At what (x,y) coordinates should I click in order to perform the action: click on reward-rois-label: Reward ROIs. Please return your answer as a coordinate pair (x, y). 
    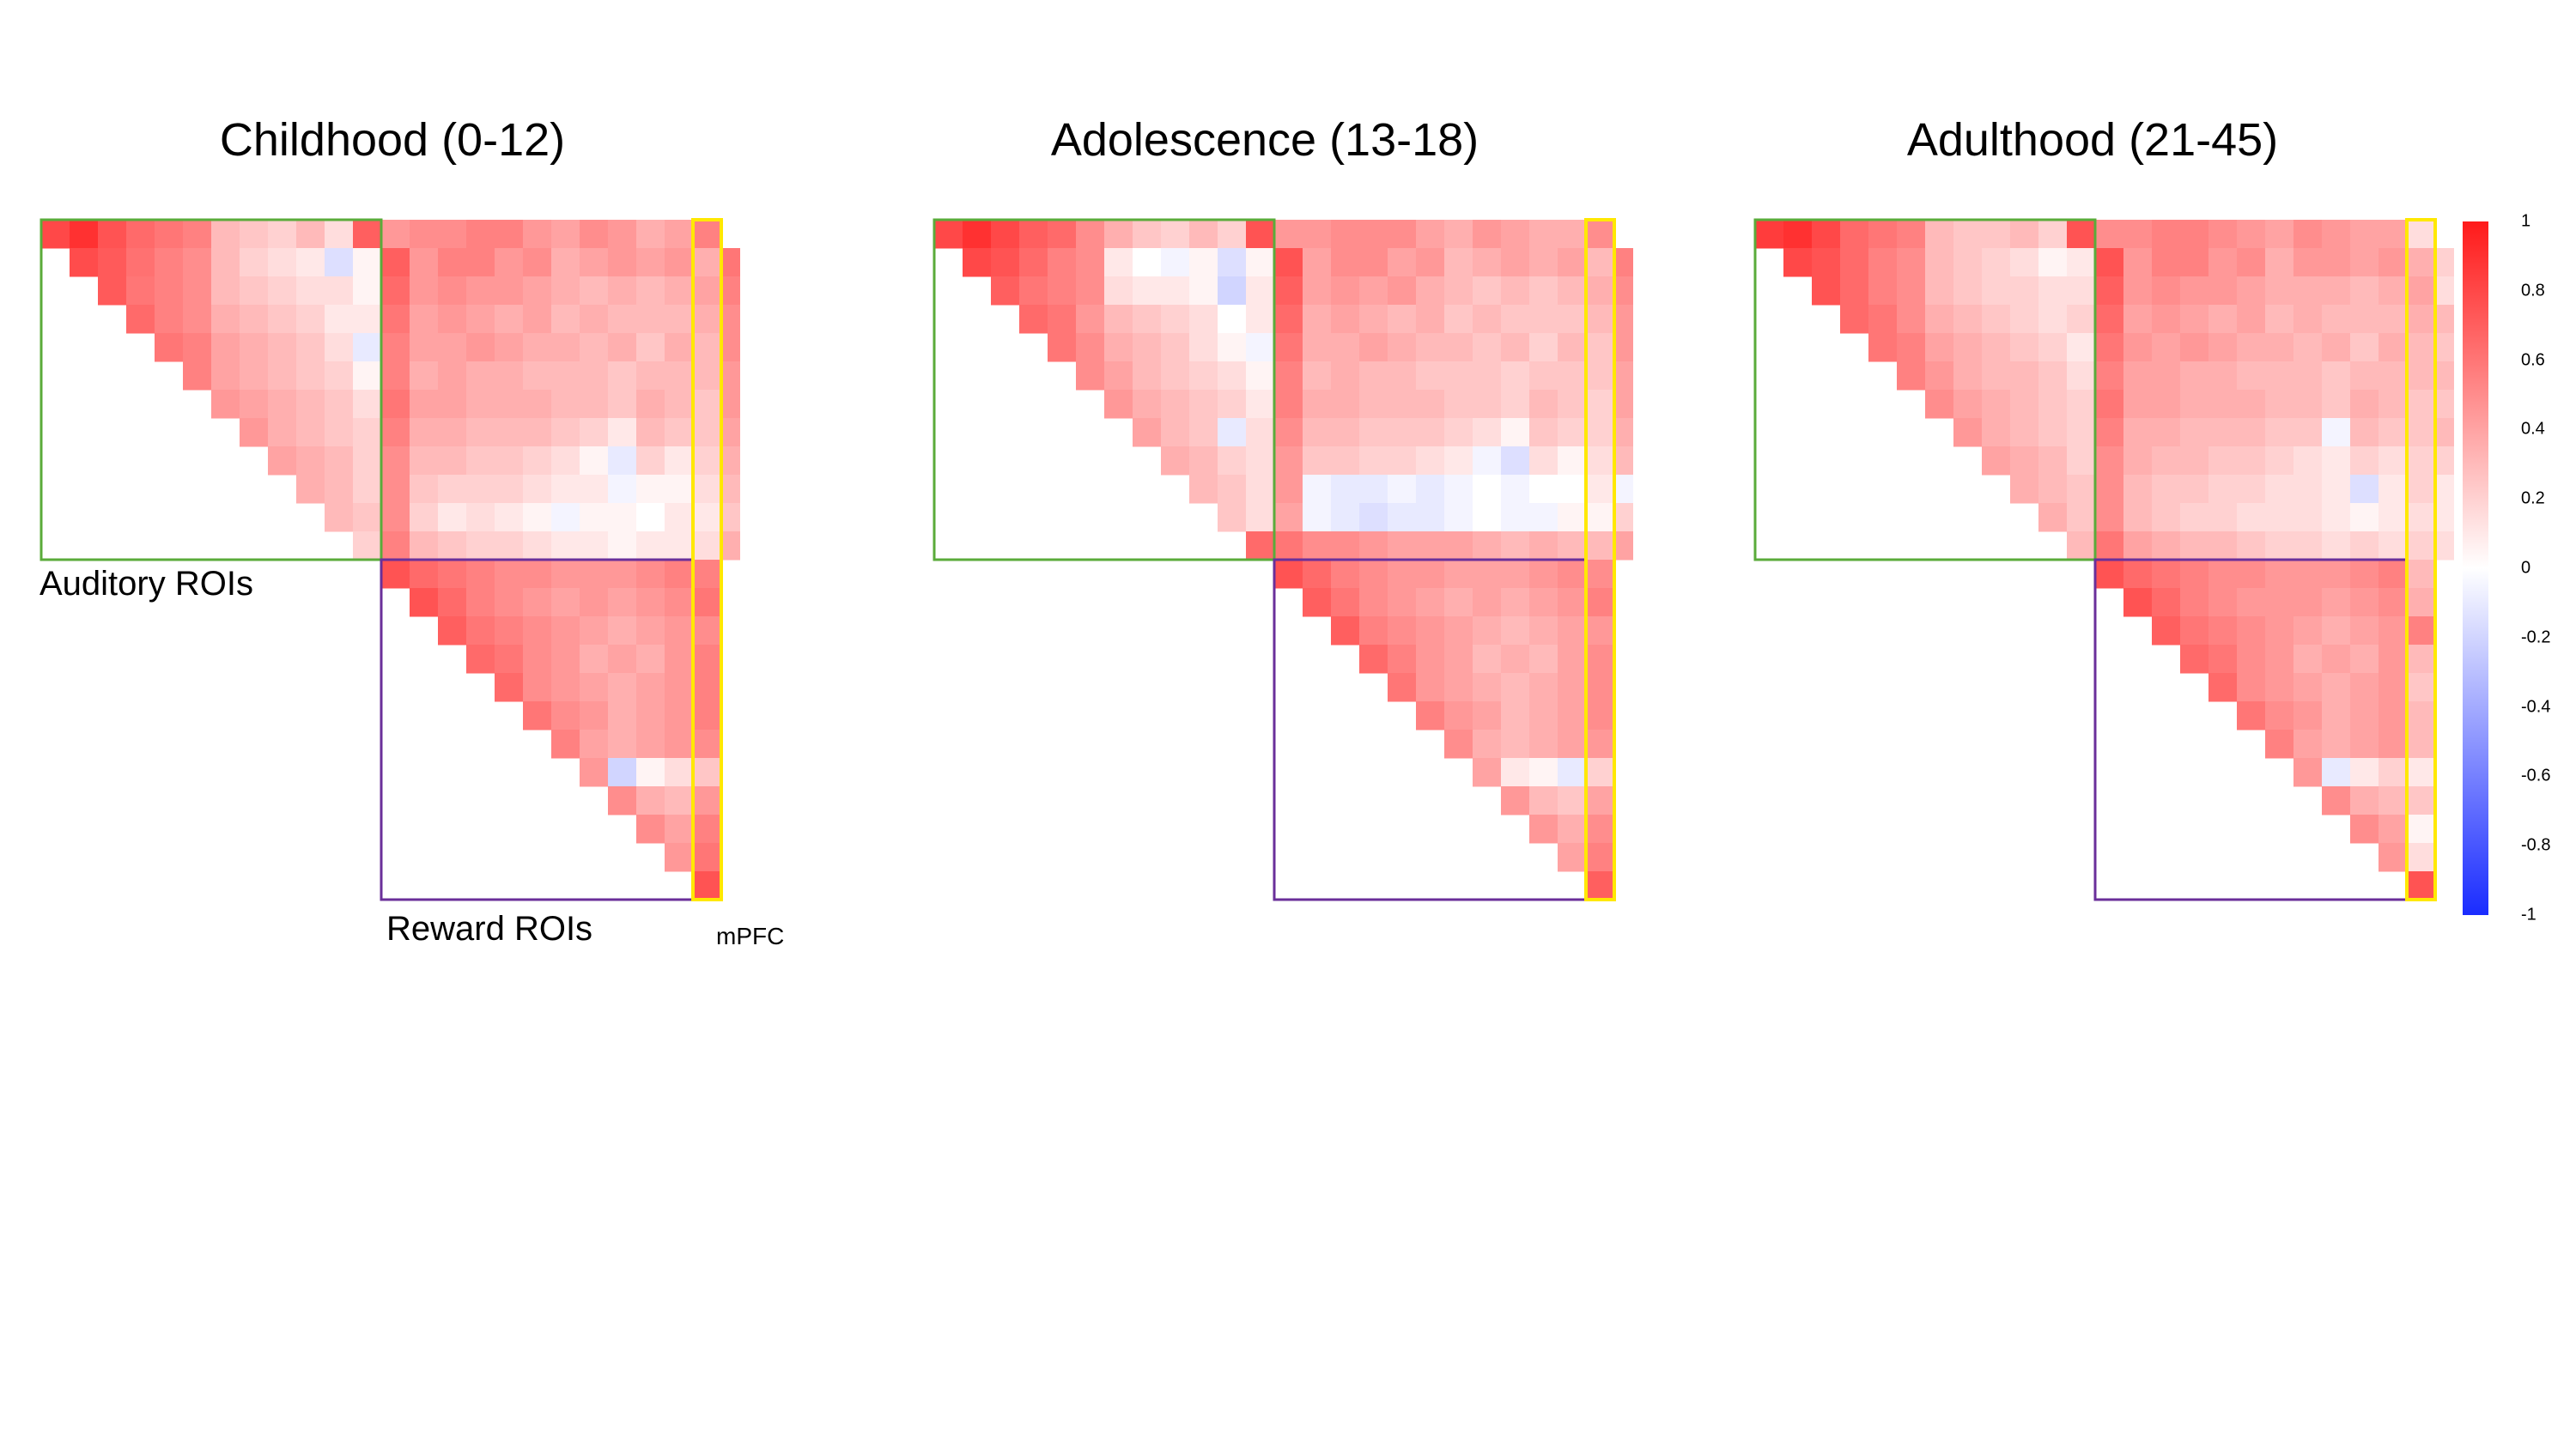
    Looking at the image, I should click on (490, 929).